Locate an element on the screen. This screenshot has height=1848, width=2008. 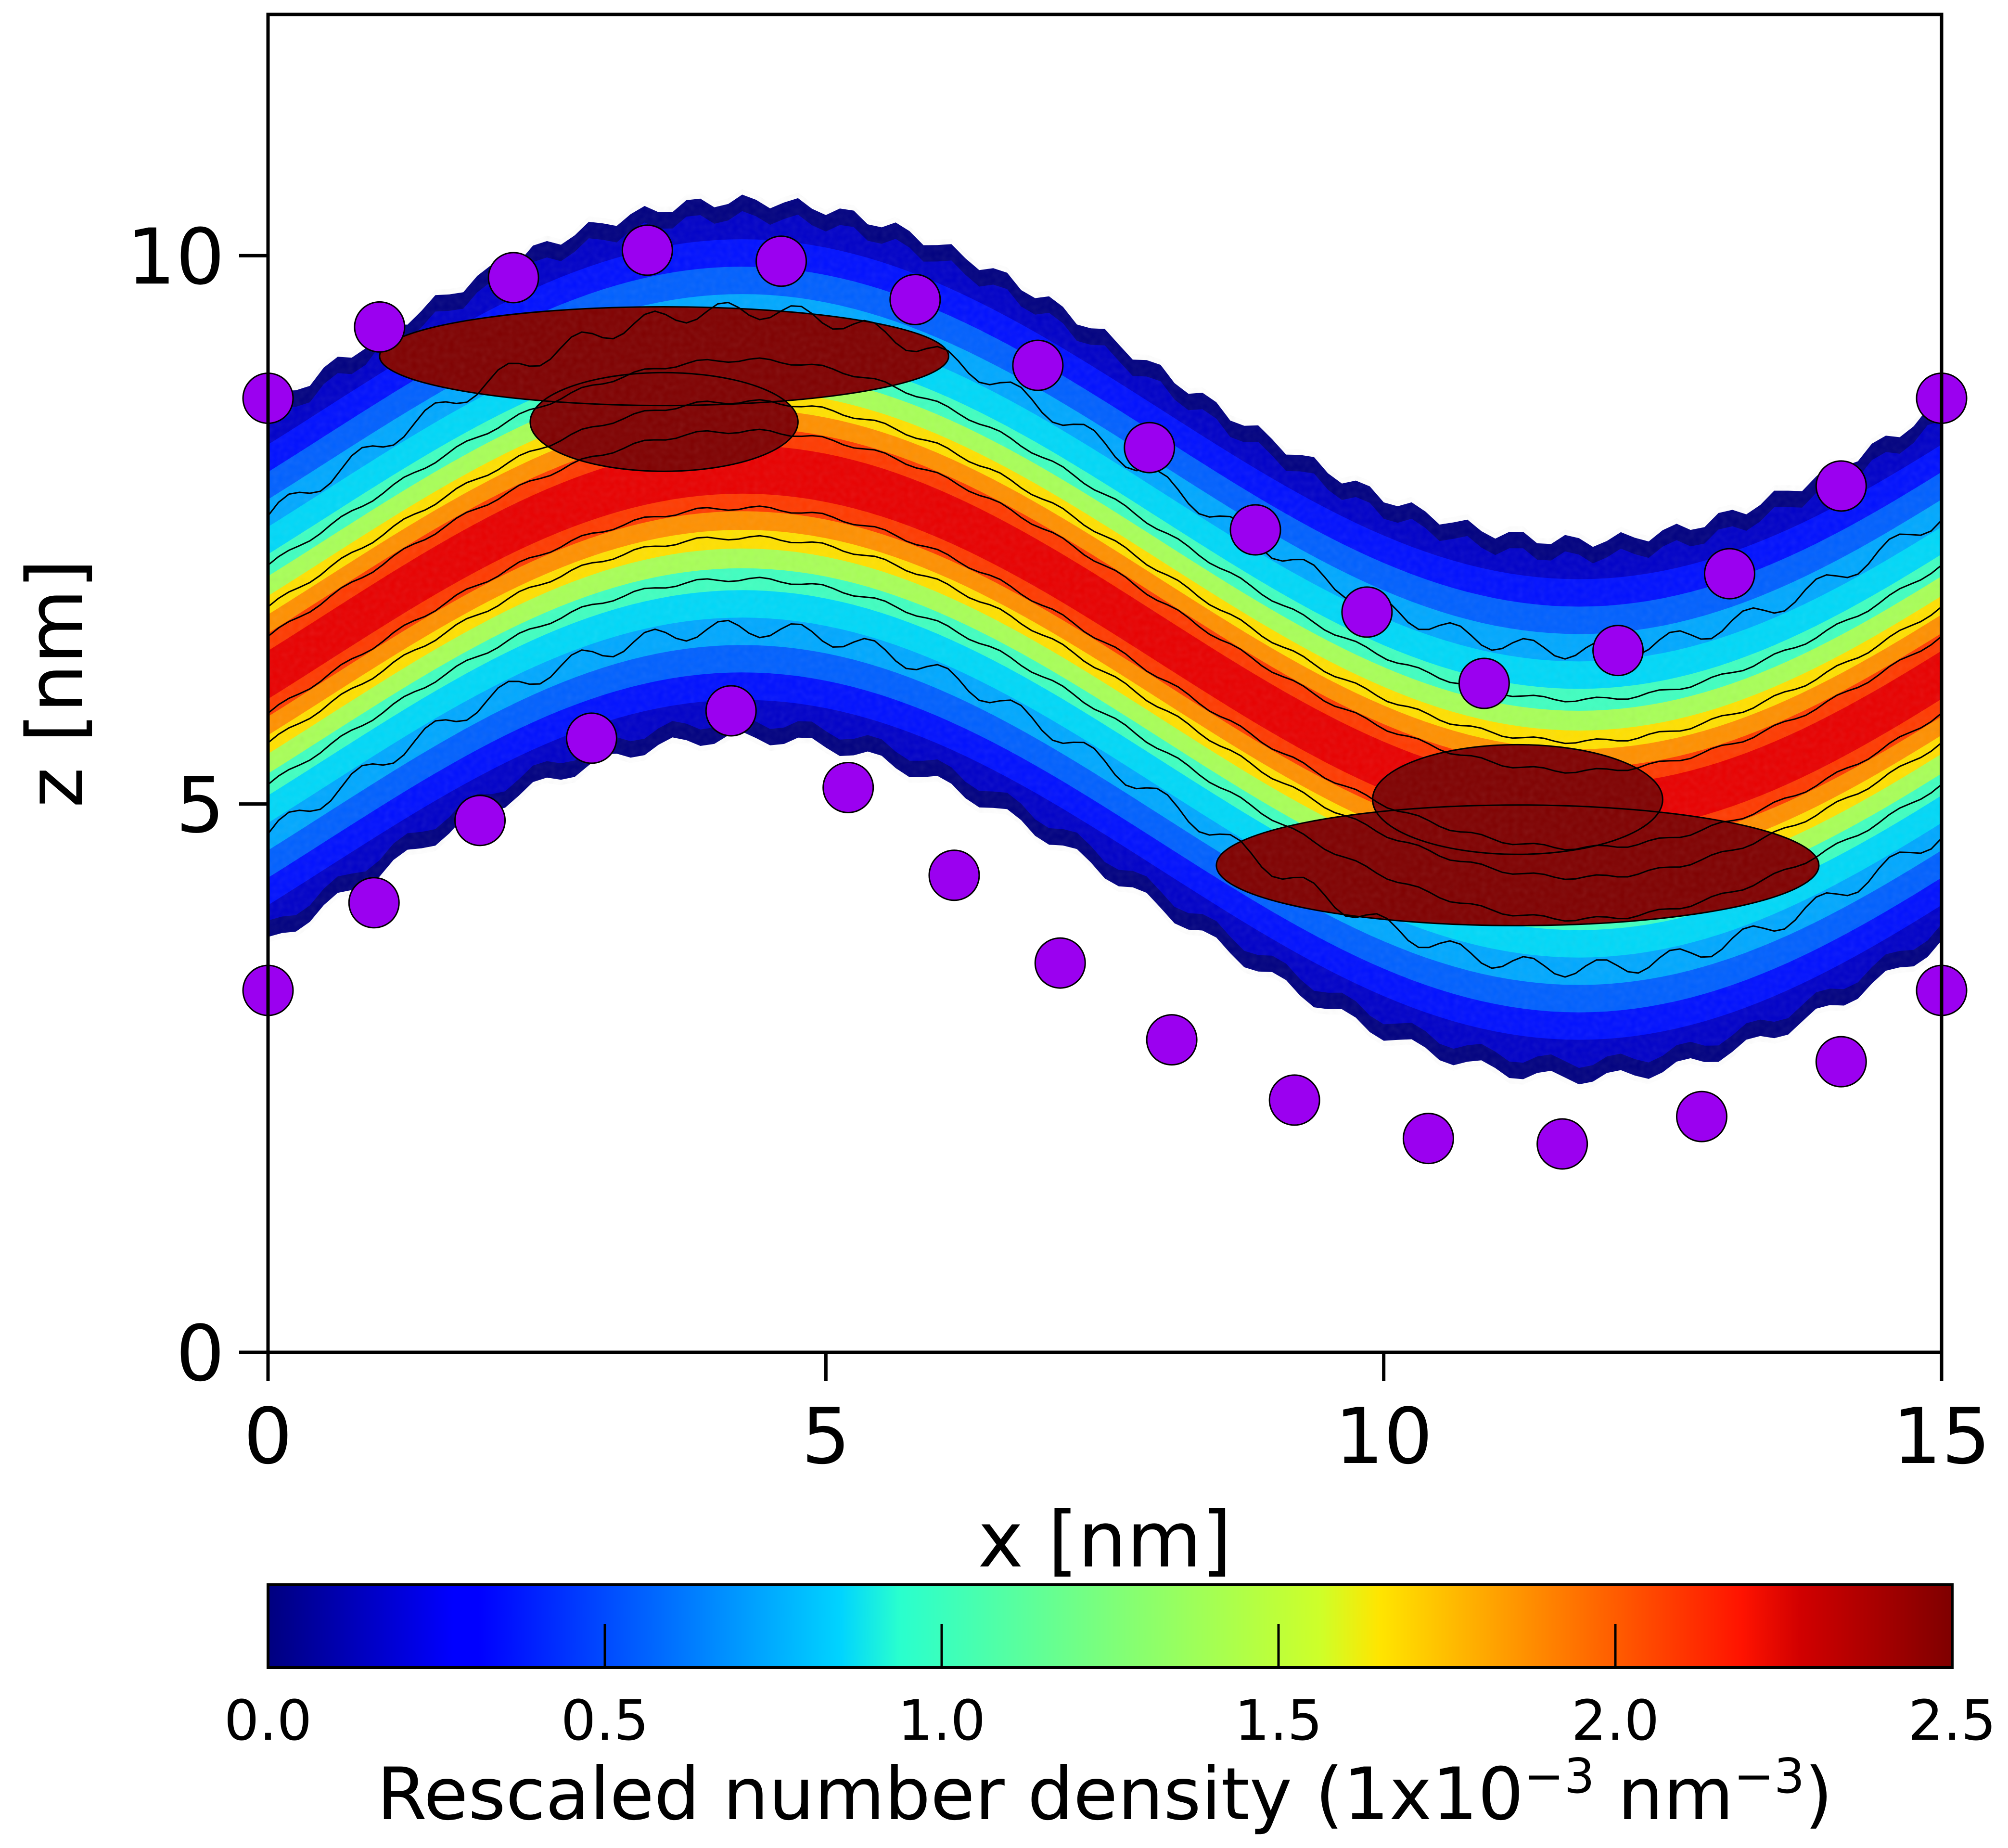
x-axis-ticks: 0 5 10 15 is located at coordinates (1117, 1416).